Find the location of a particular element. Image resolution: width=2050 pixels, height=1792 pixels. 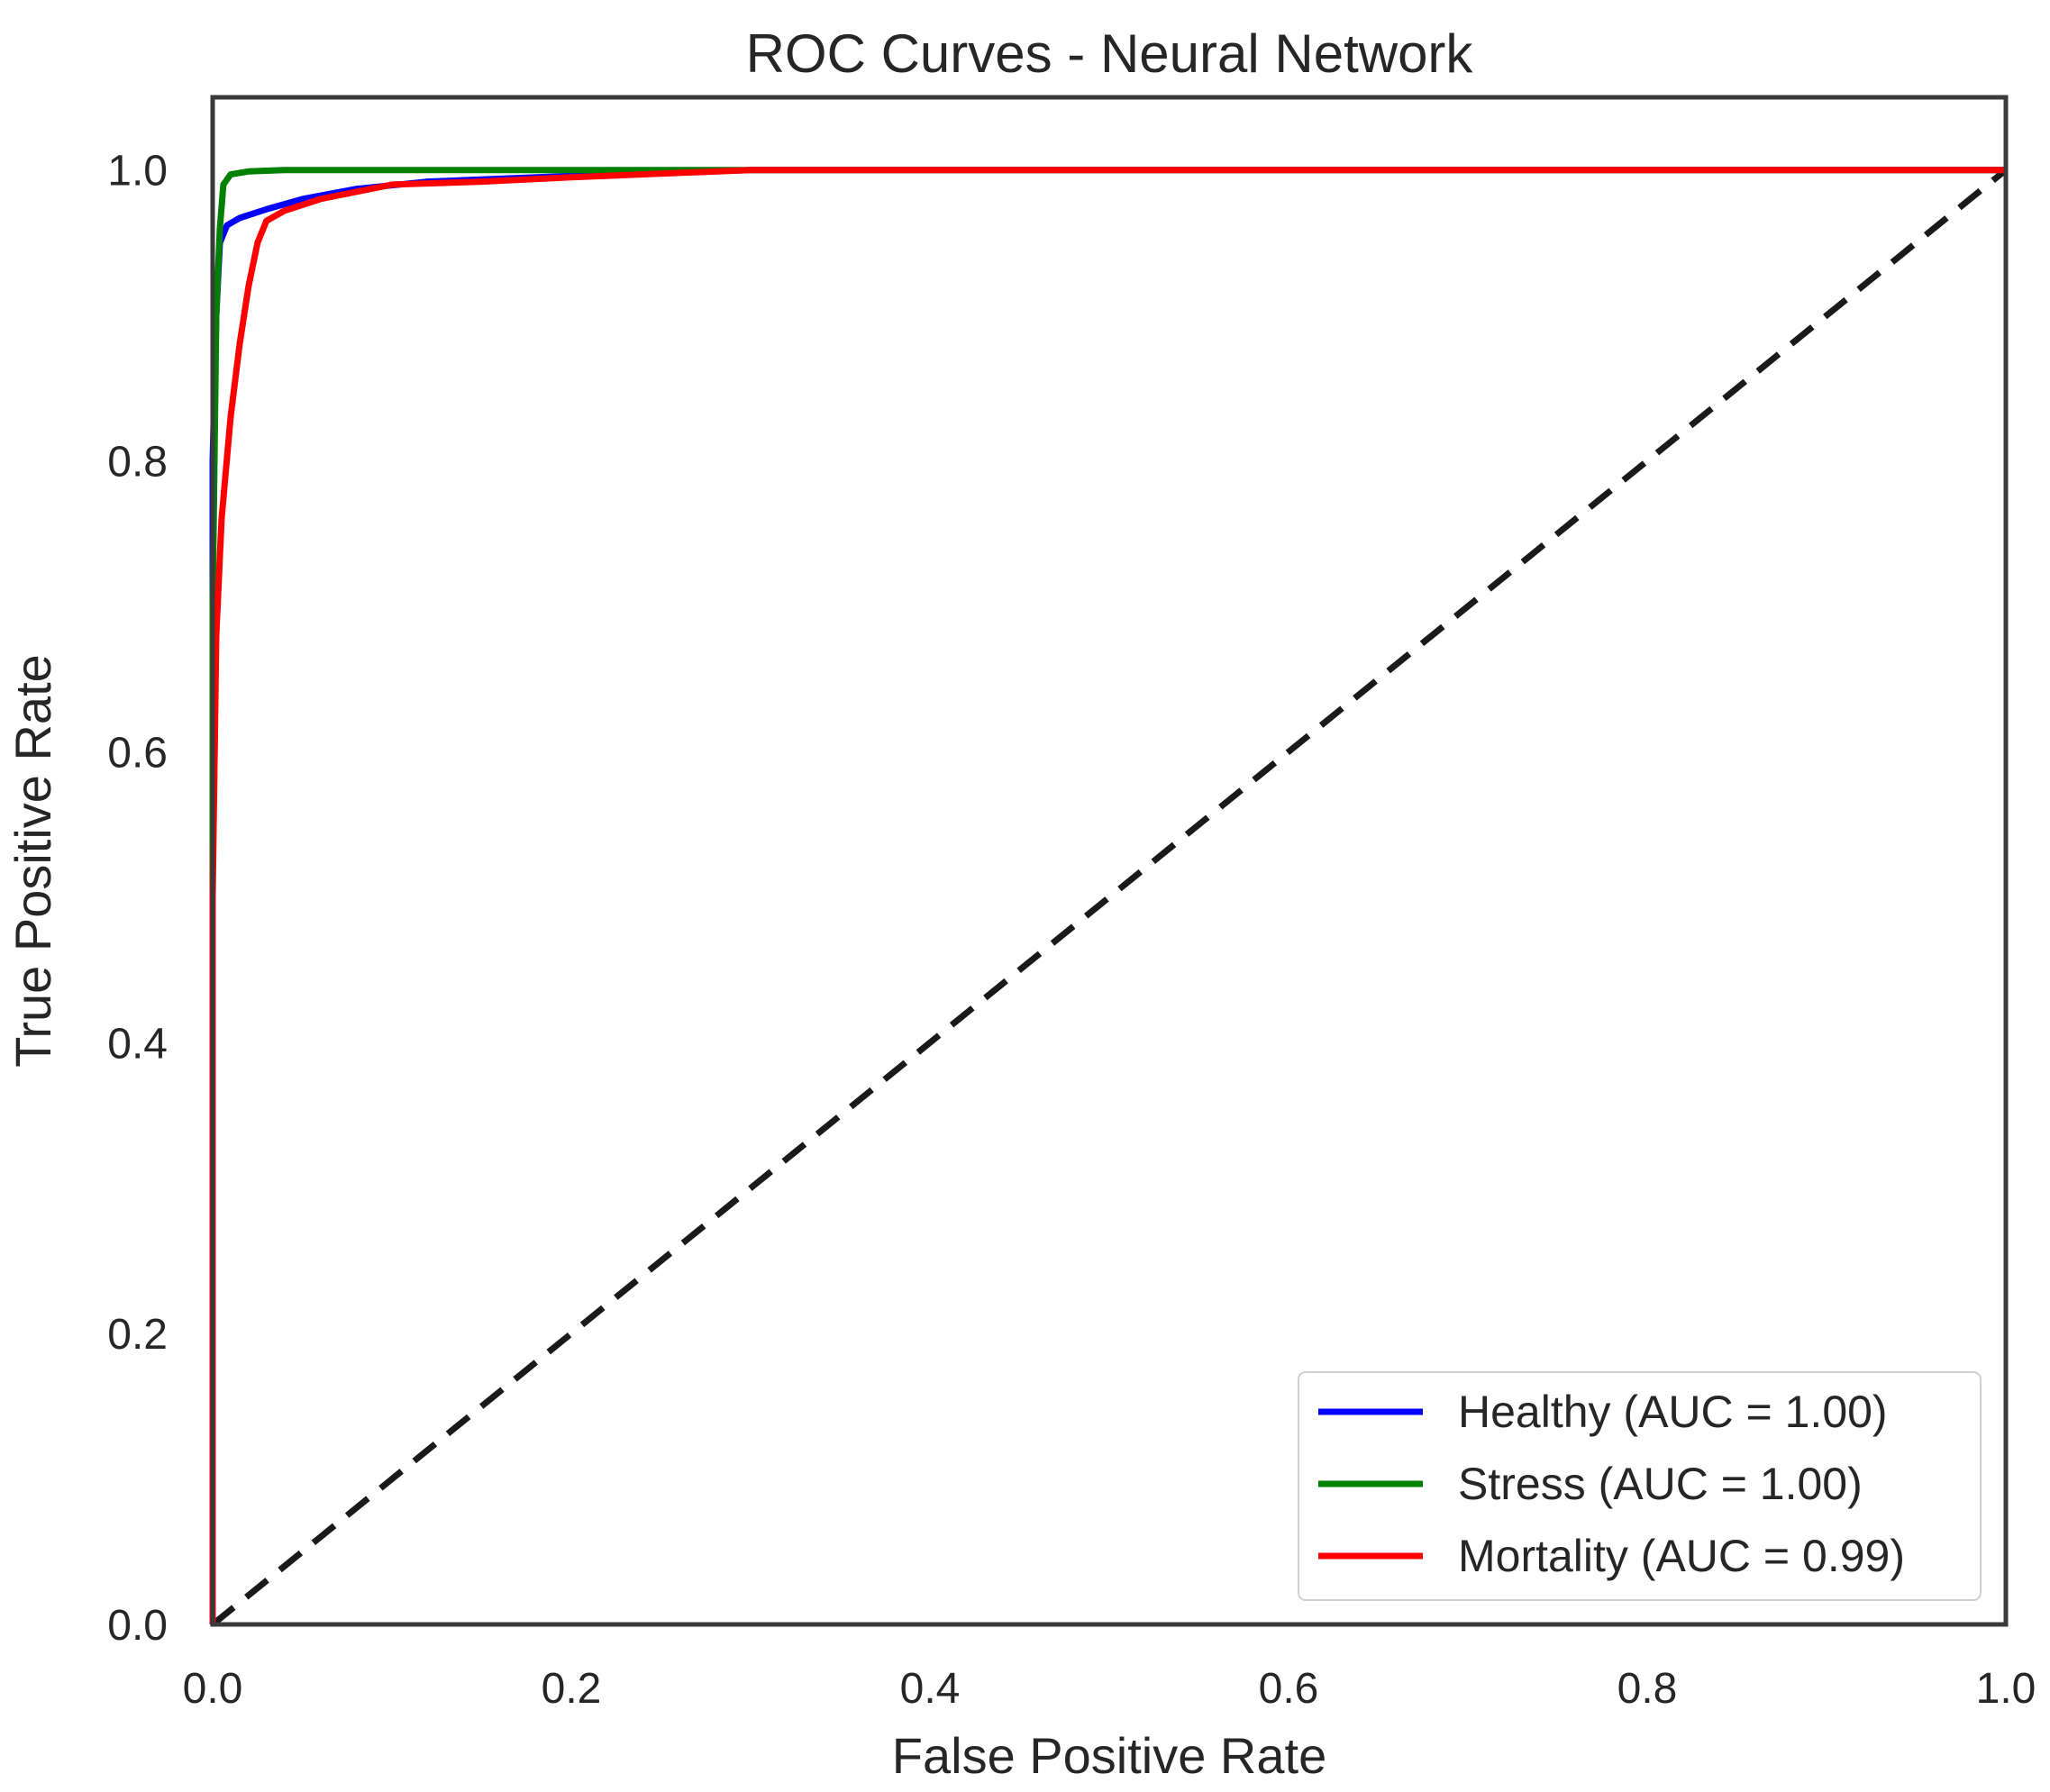

x-tick-label: 0.6 is located at coordinates (1289, 1689).